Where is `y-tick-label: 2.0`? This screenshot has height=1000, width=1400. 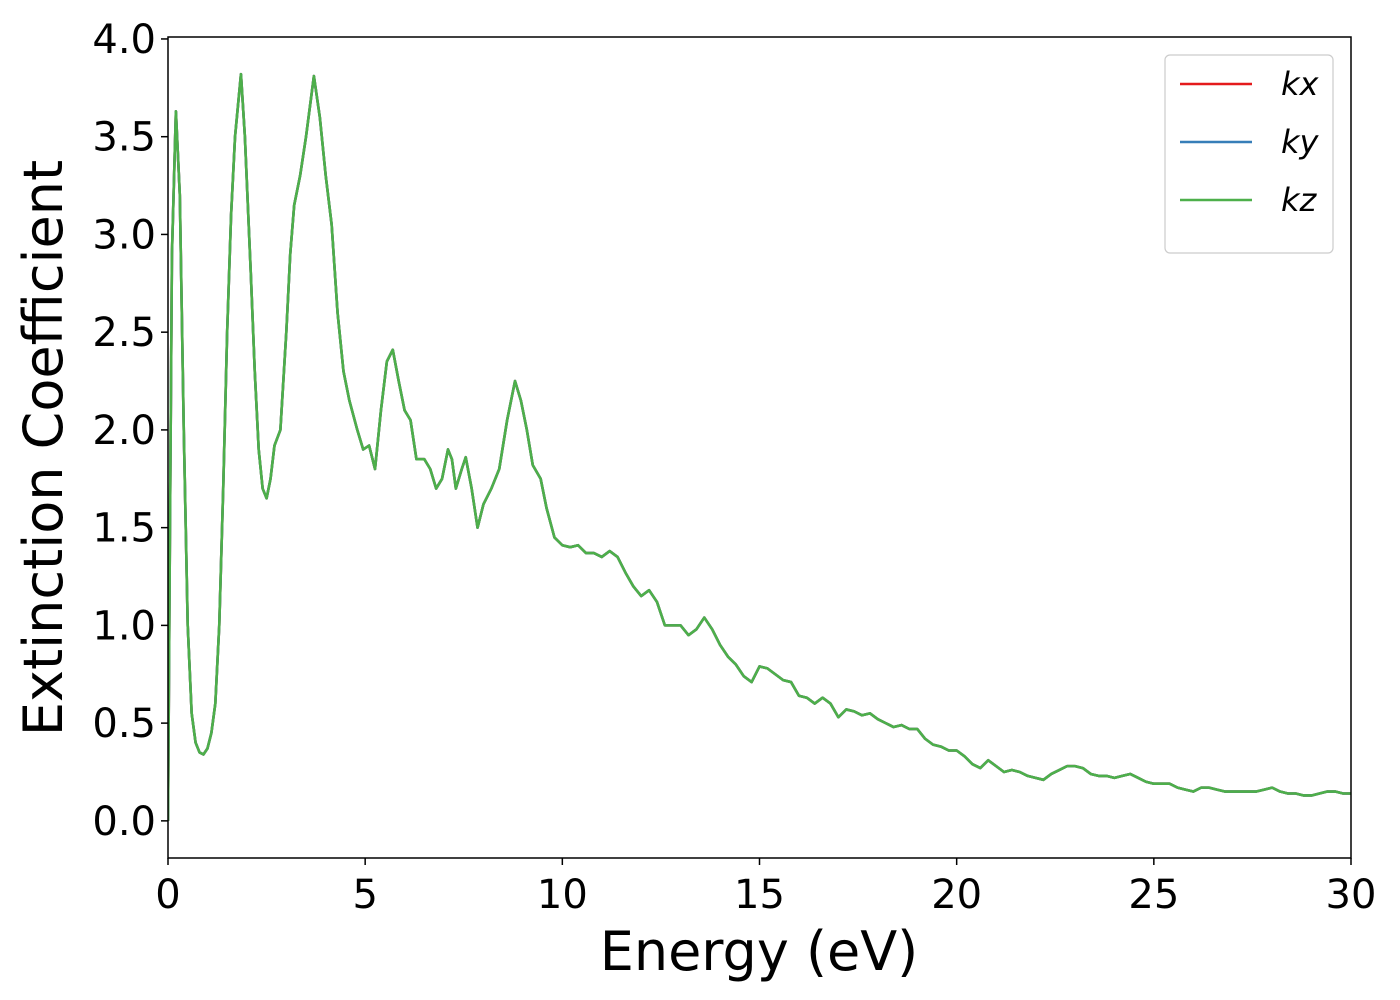 y-tick-label: 2.0 is located at coordinates (124, 431).